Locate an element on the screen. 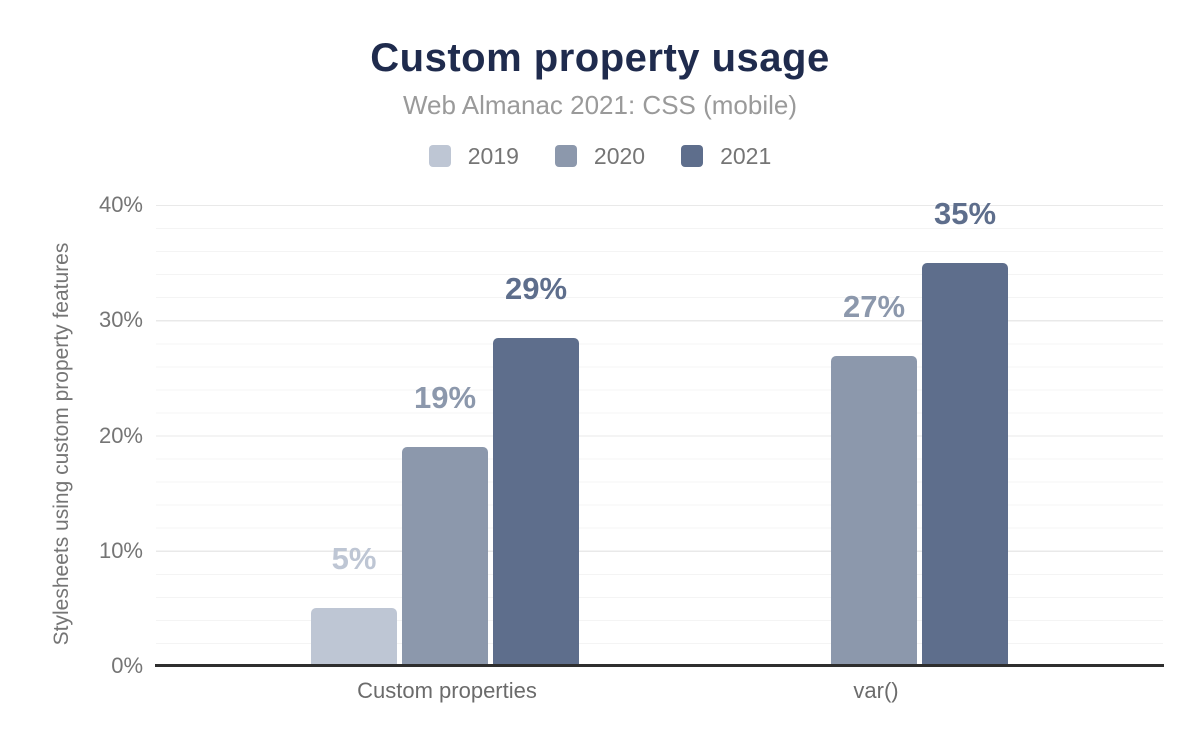 Image resolution: width=1200 pixels, height=742 pixels. legend-swatch-2021 is located at coordinates (692, 156).